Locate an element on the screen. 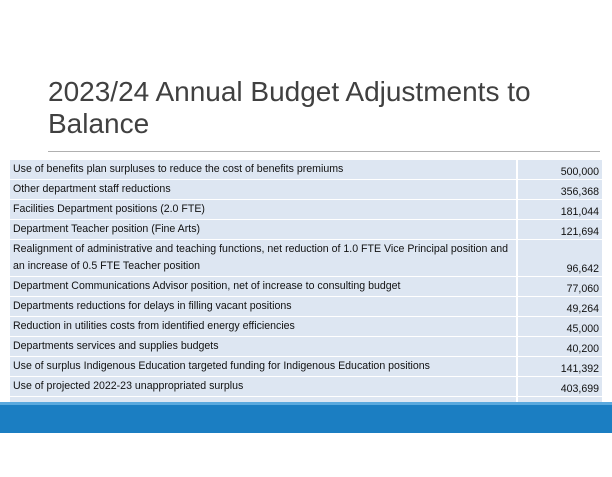 The image size is (612, 477). title-rule is located at coordinates (324, 151).